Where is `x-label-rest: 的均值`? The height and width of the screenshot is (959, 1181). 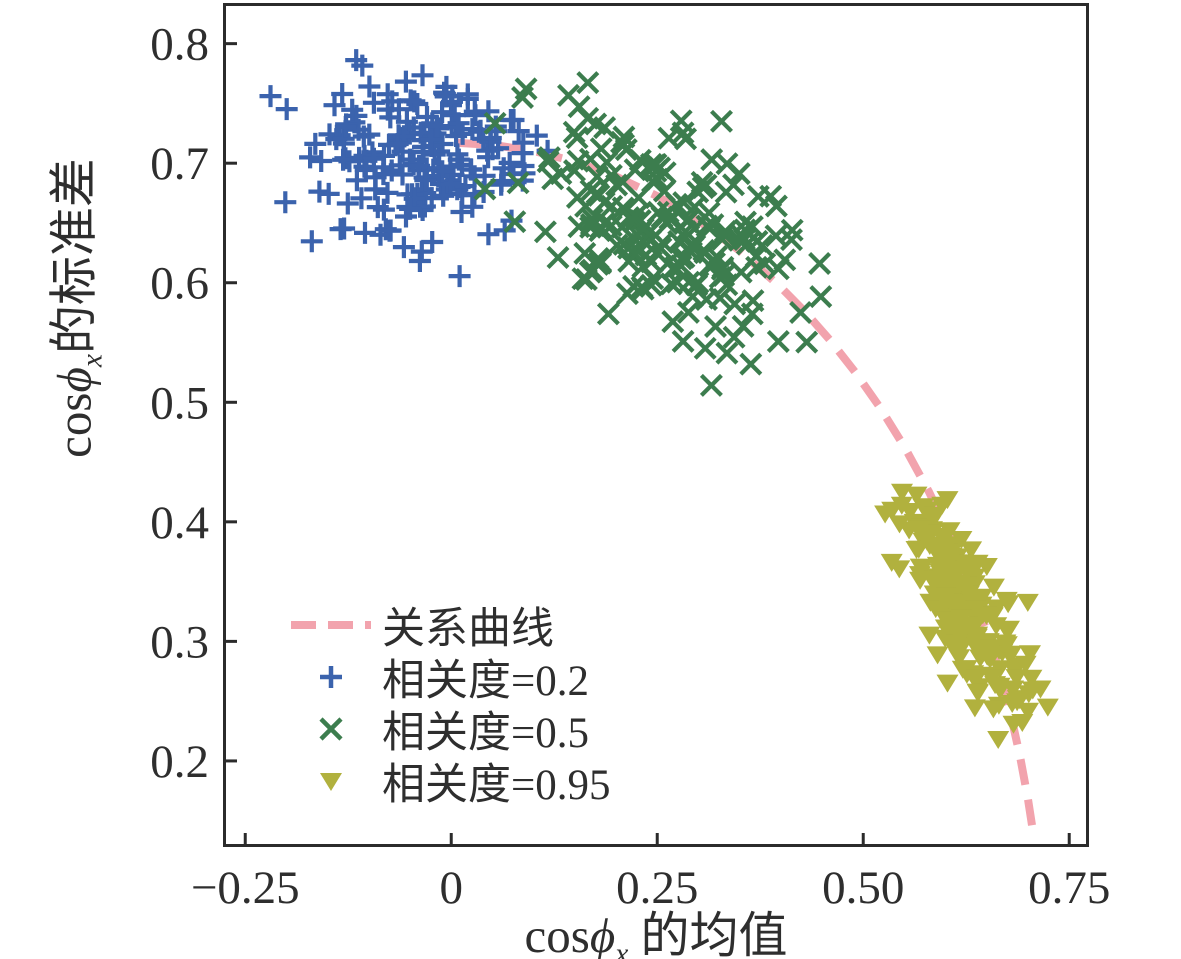 x-label-rest: 的均值 is located at coordinates (708, 933).